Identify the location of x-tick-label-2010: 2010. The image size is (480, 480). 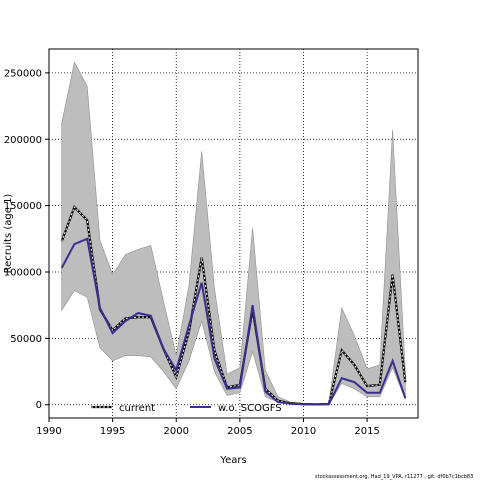
(303, 431).